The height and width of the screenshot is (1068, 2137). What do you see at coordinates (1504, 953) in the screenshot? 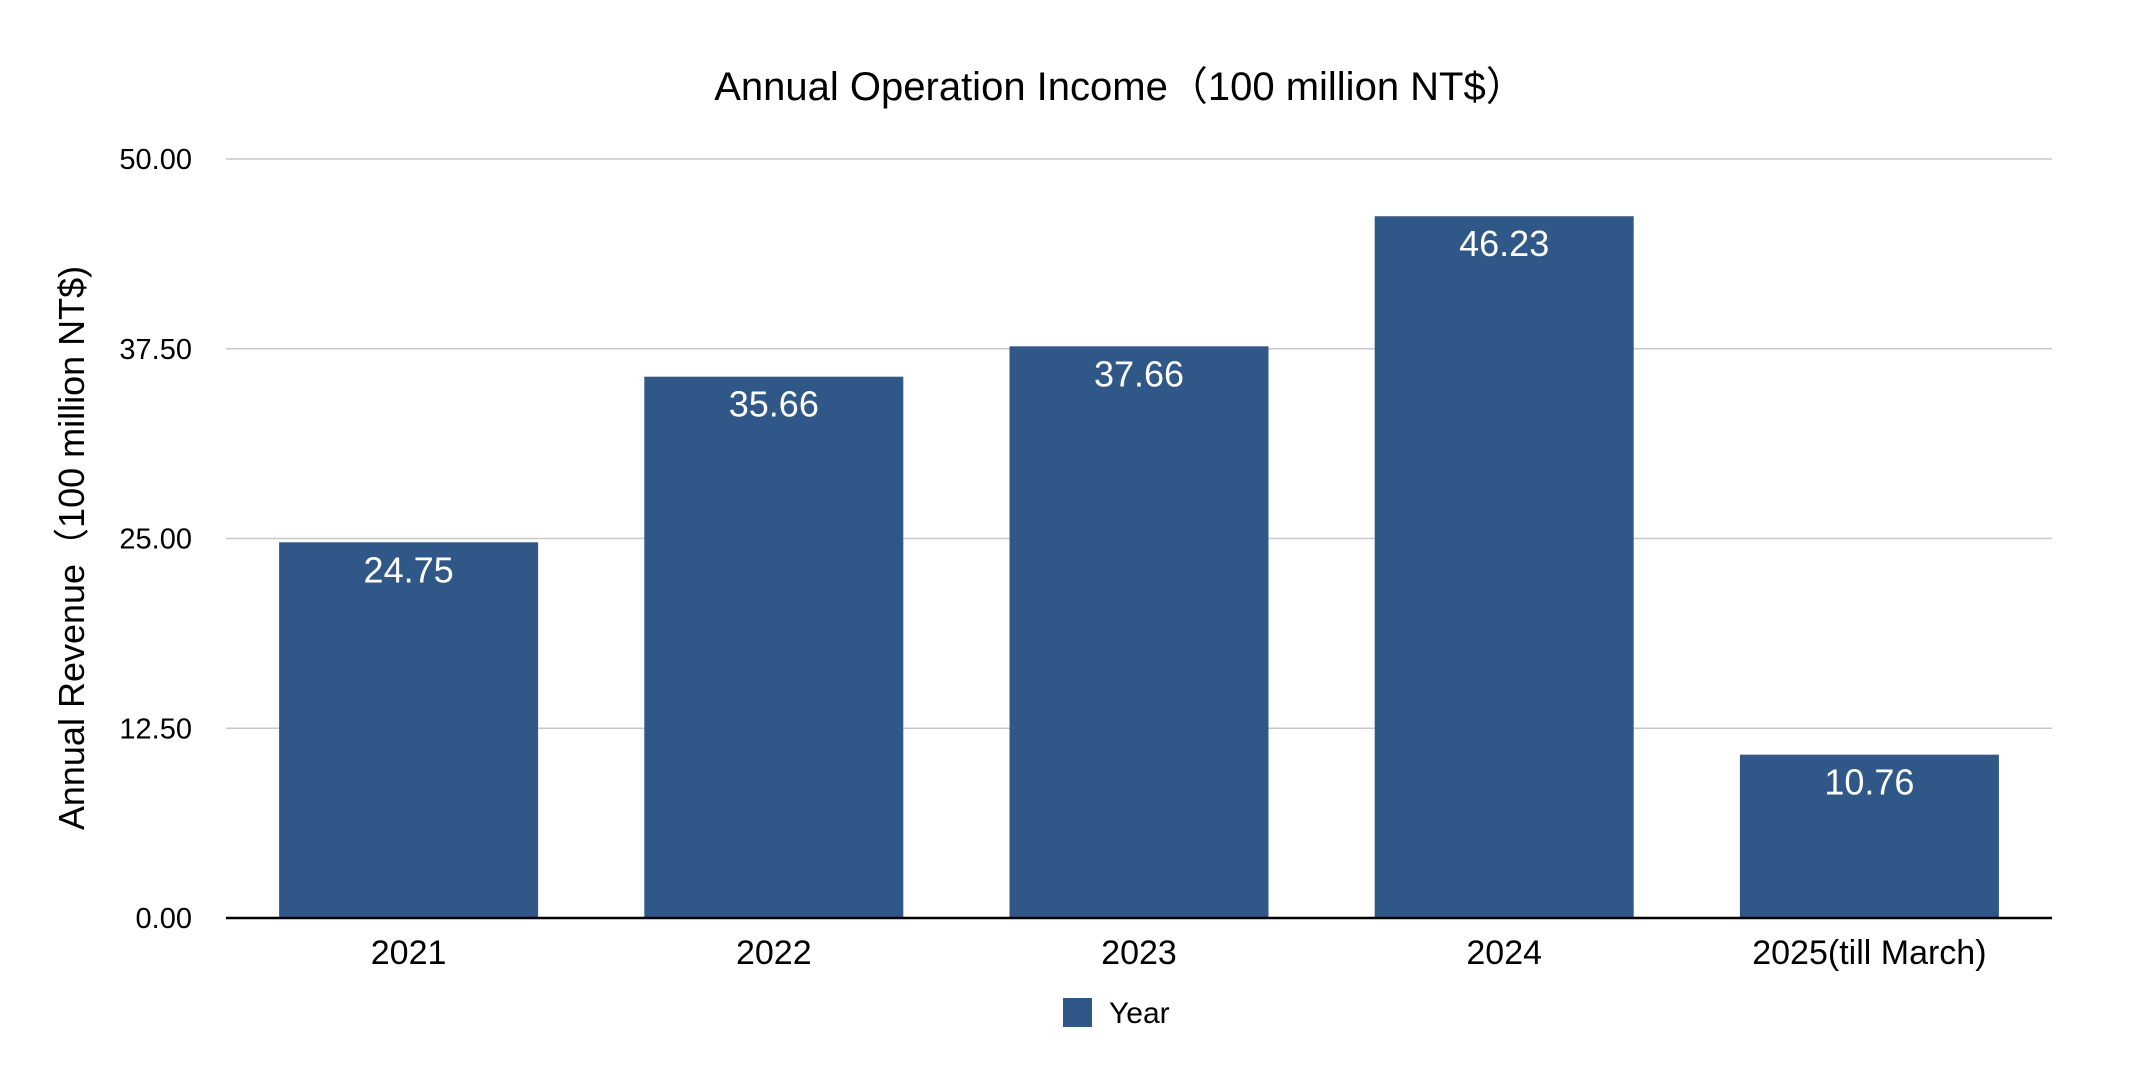
I see `x-tick-label: 2024` at bounding box center [1504, 953].